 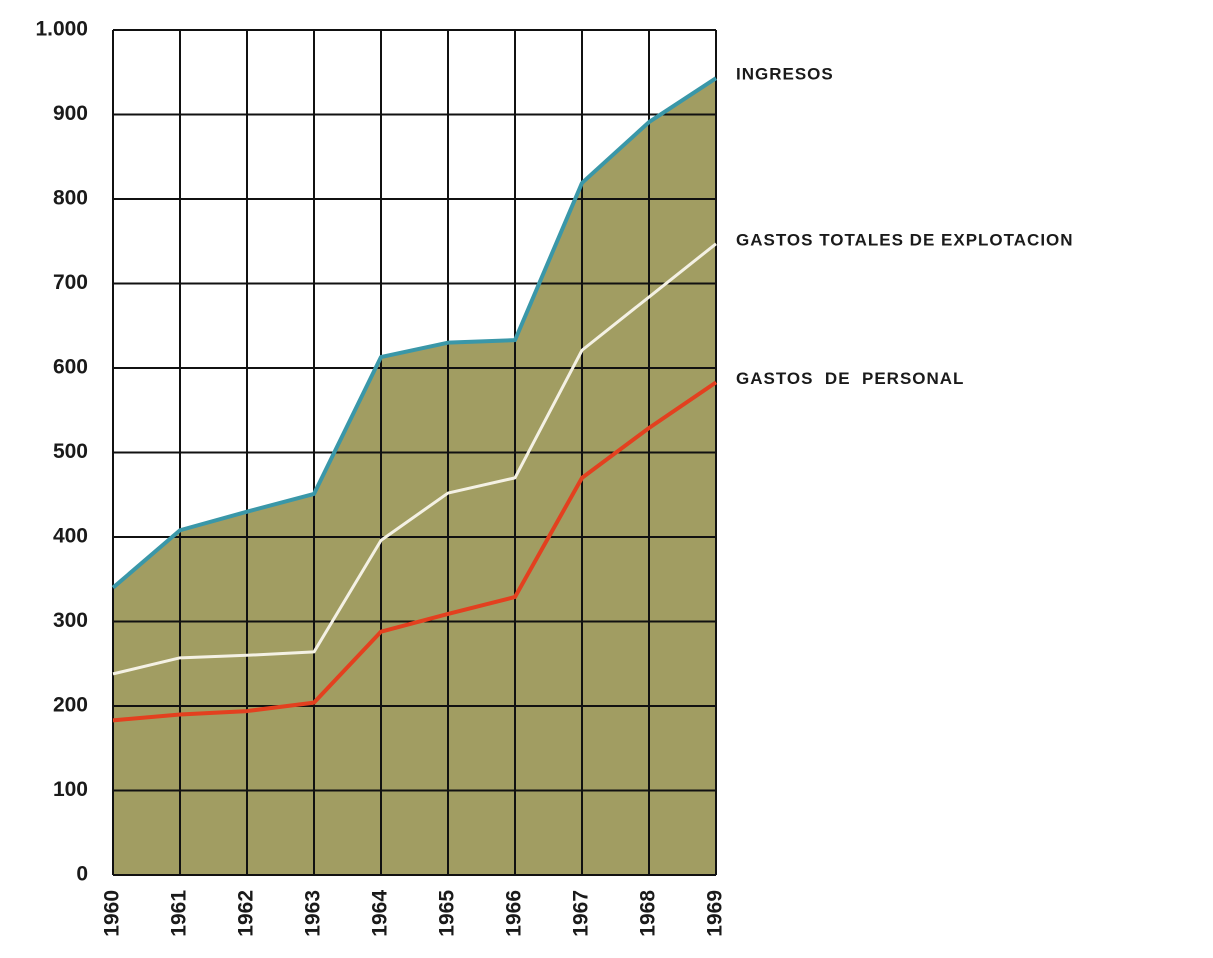 I want to click on y-tick-label: 1.000, so click(x=61, y=29).